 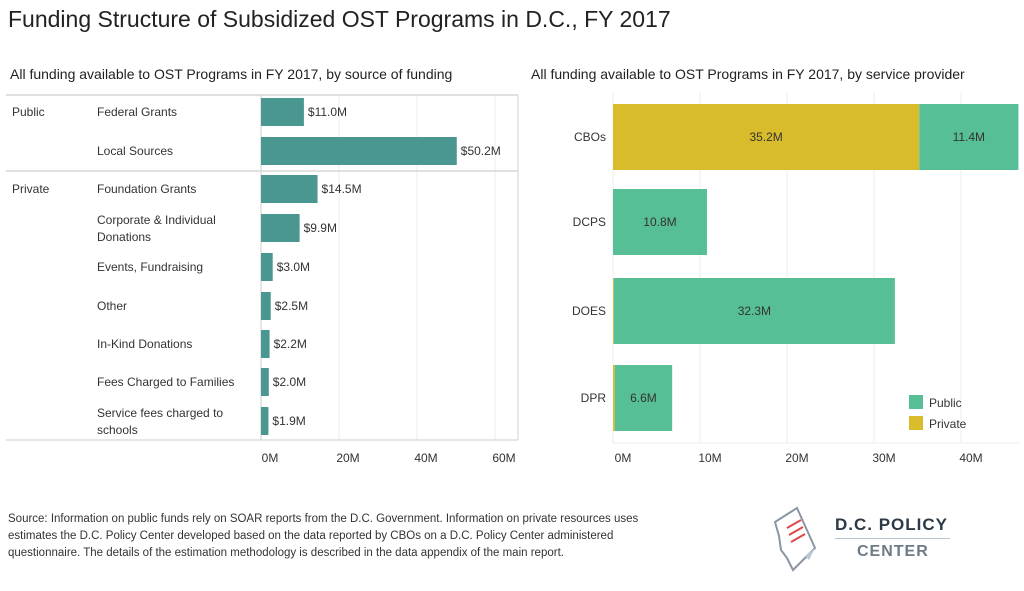 I want to click on data-label-public: 32.3M, so click(x=754, y=311).